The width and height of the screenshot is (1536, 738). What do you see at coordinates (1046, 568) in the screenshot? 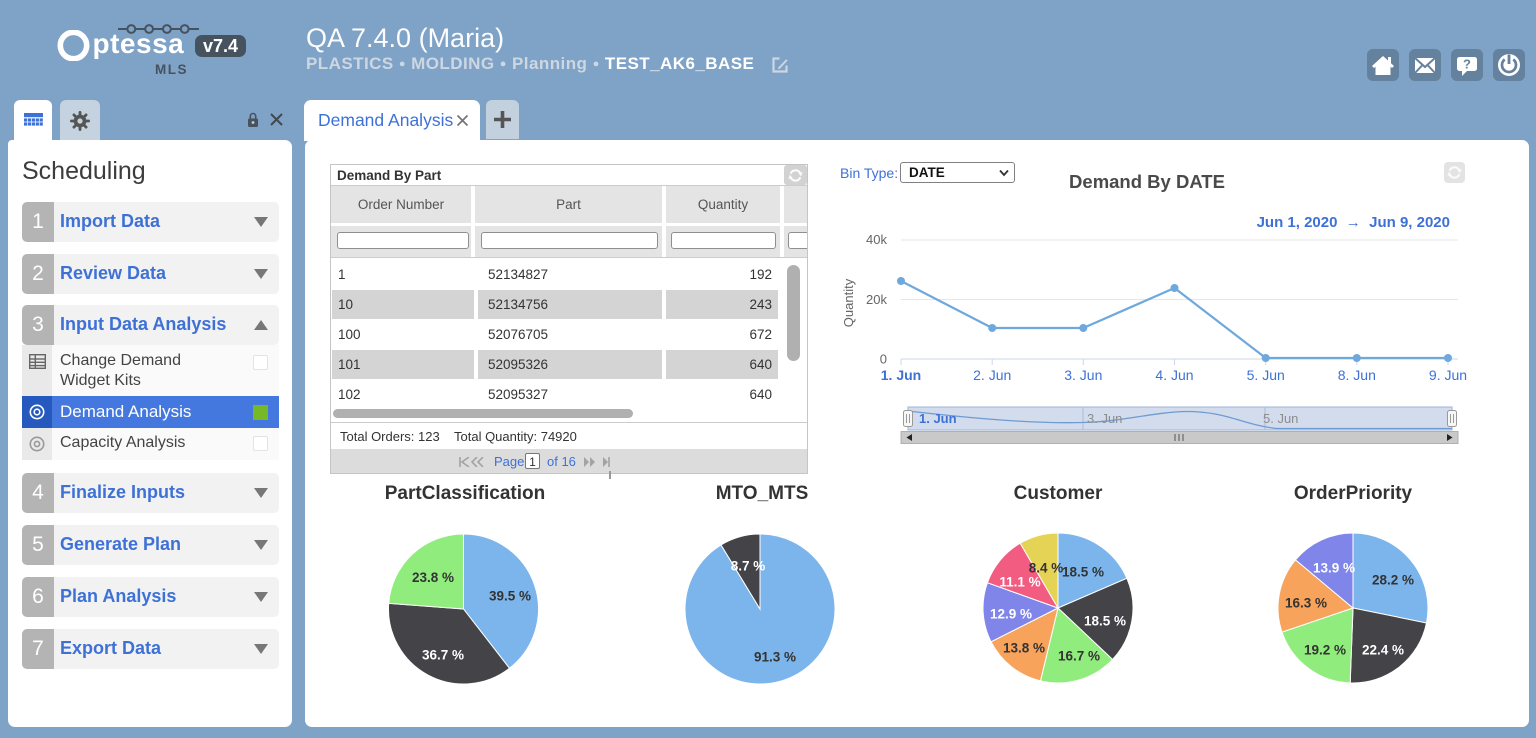
I see `svg-text: 8.4 %` at bounding box center [1046, 568].